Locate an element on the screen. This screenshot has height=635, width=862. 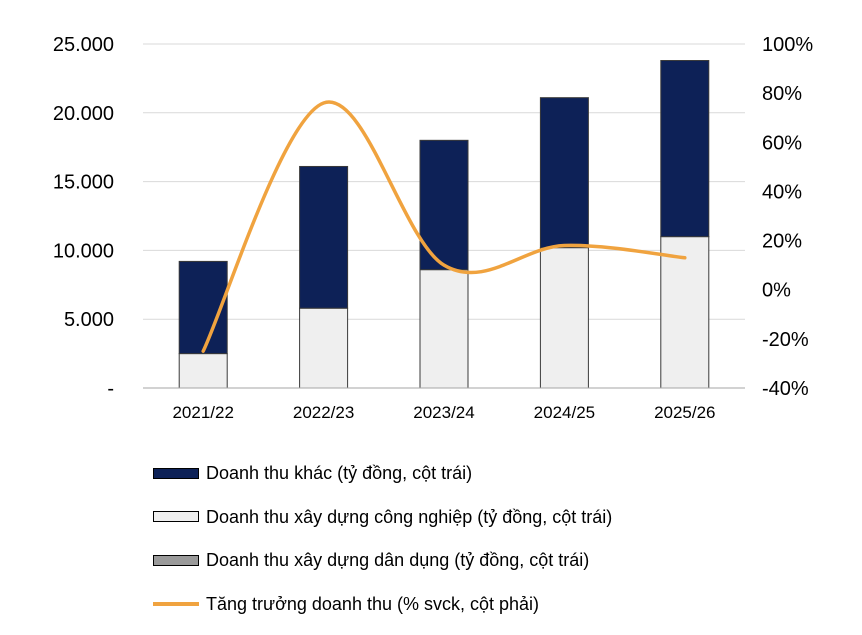
legend-item: Doanh thu khác (tỷ đồng, cột trái) is located at coordinates (382, 473).